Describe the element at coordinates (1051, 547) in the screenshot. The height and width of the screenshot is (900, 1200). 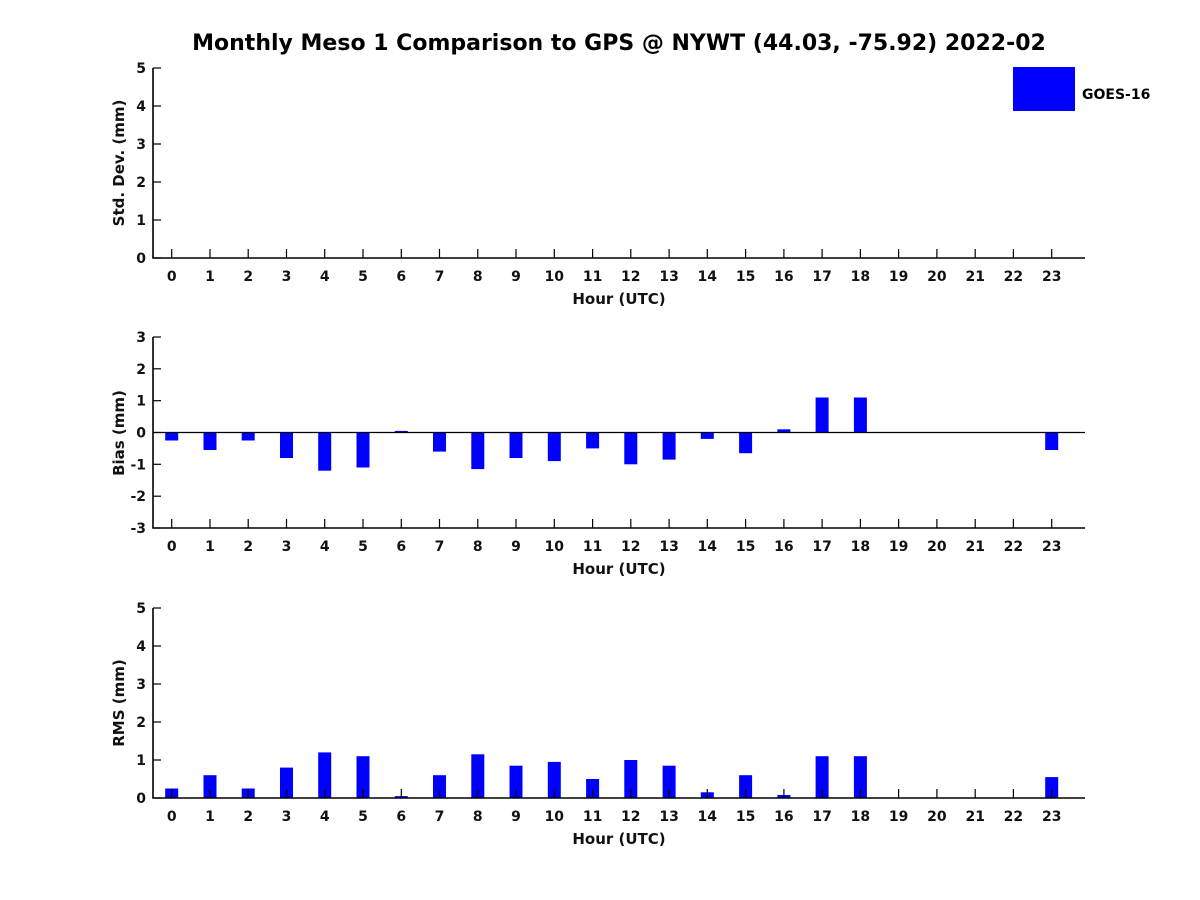
I see `x-tick-label: 23` at that location.